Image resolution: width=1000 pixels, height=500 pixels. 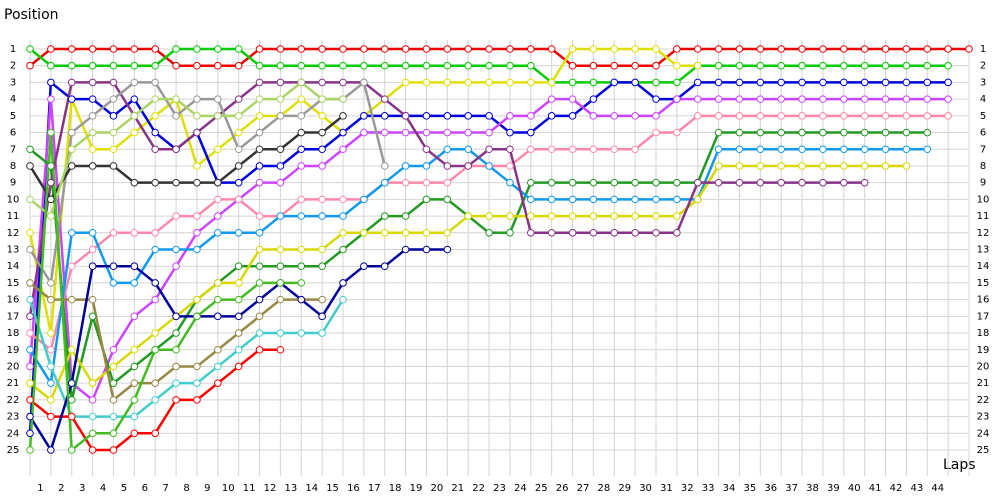 I want to click on x-tick-label: 1, so click(x=40, y=488).